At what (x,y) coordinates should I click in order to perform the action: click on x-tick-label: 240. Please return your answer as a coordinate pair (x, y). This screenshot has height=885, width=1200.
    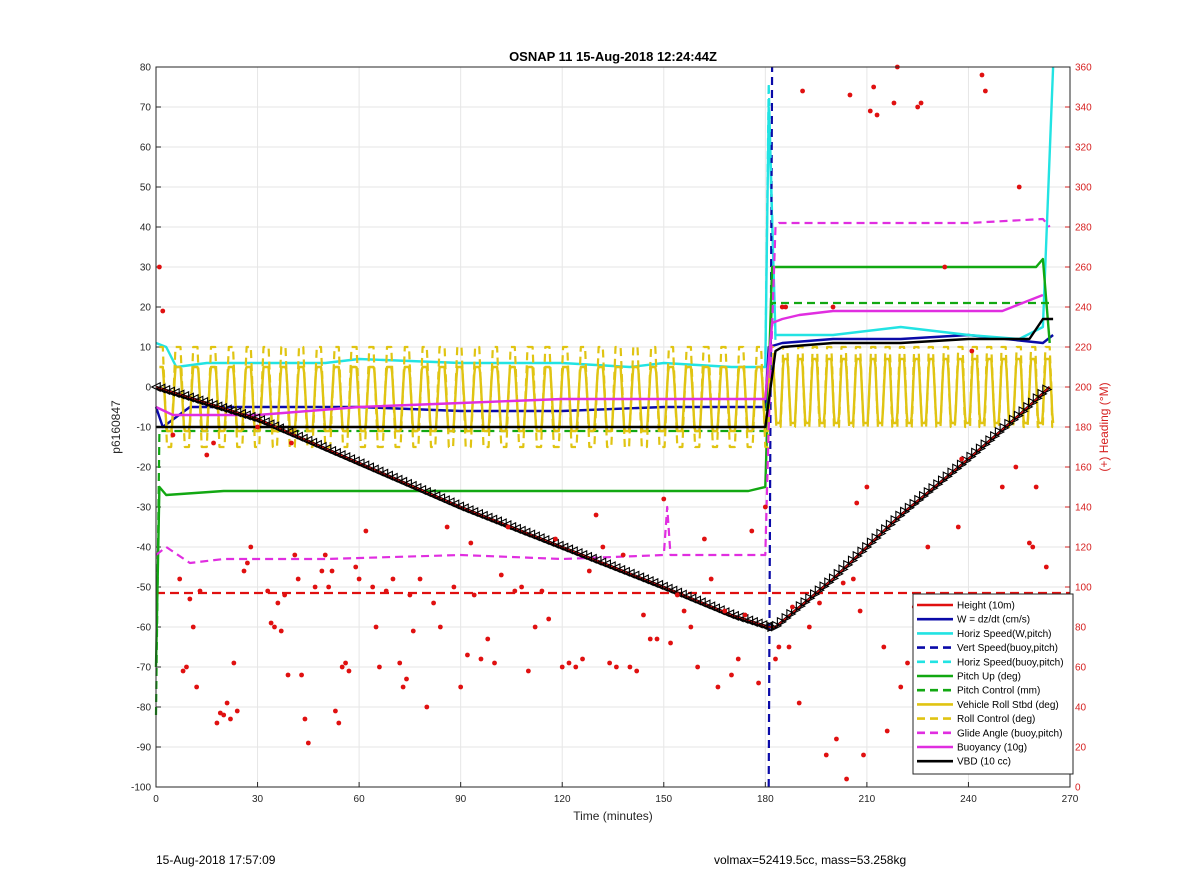
    Looking at the image, I should click on (968, 799).